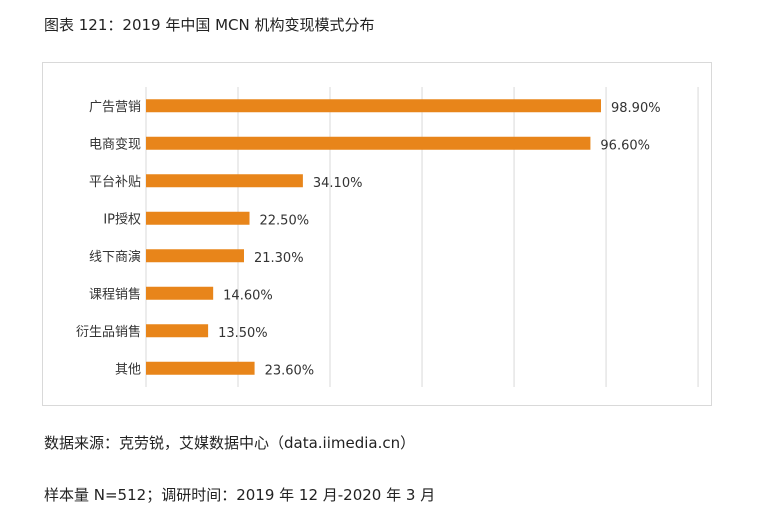 Image resolution: width=771 pixels, height=530 pixels. What do you see at coordinates (122, 219) in the screenshot?
I see `category-label: IP授权` at bounding box center [122, 219].